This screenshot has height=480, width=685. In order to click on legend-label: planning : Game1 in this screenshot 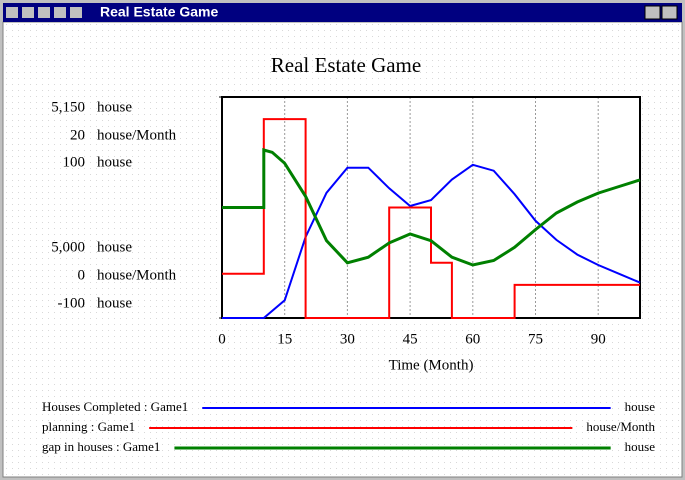, I will do `click(88, 426)`.